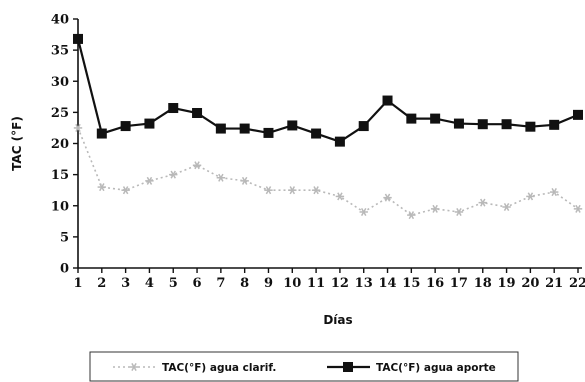 Image resolution: width=585 pixels, height=382 pixels. I want to click on y-tick-label: 20, so click(60, 144).